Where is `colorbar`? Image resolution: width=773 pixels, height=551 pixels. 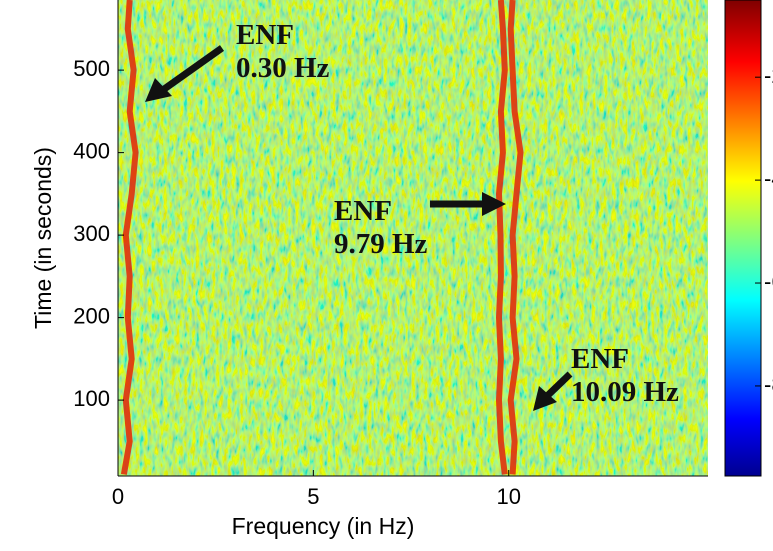
colorbar is located at coordinates (743, 238).